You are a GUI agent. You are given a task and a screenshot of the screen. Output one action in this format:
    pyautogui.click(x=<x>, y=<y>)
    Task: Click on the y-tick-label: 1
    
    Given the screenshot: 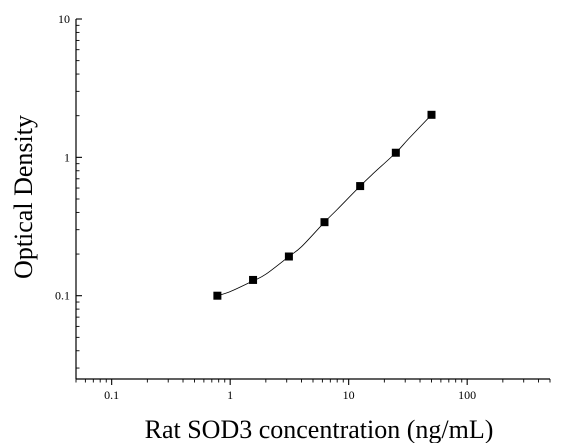 What is the action you would take?
    pyautogui.click(x=67, y=157)
    